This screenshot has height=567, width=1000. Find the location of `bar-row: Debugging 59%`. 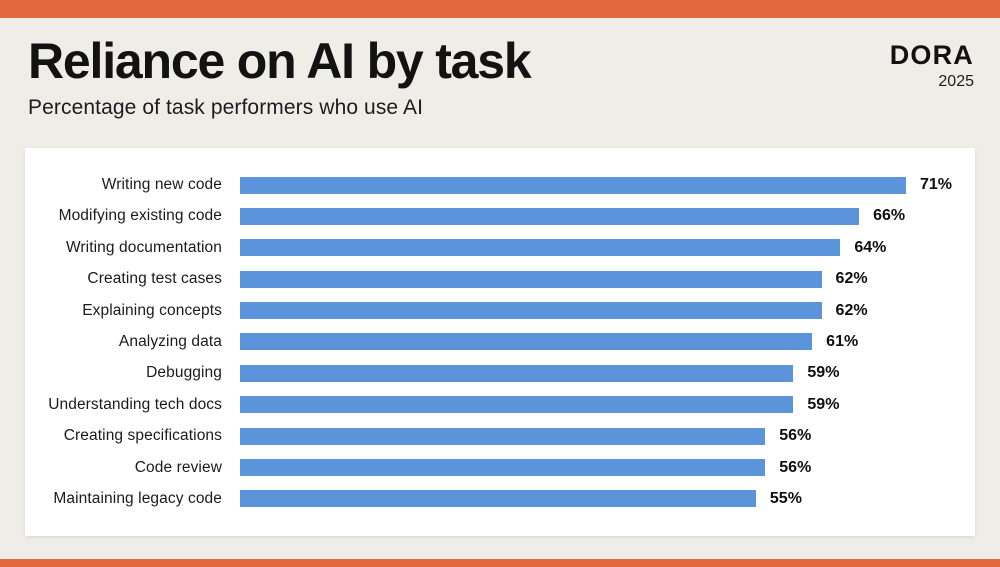

bar-row: Debugging 59% is located at coordinates (500, 373).